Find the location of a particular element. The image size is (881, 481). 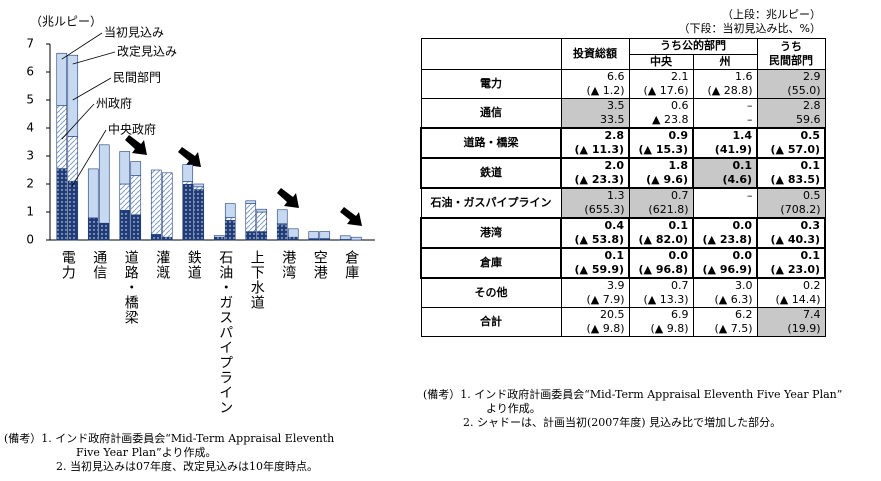

table-cell: 20.5 is located at coordinates (595, 314).